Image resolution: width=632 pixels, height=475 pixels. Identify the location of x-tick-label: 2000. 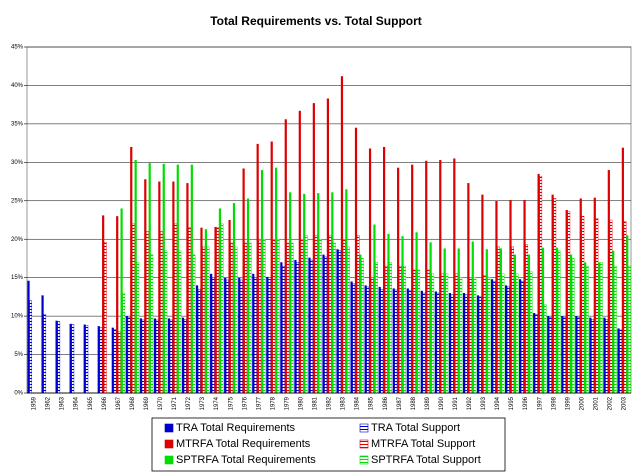
(582, 403).